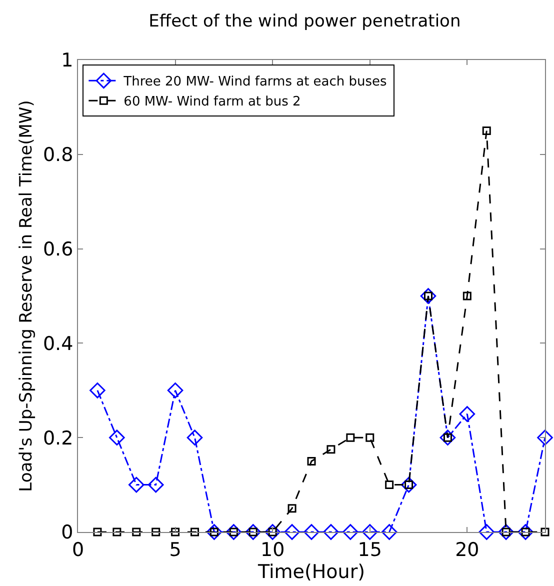  What do you see at coordinates (67, 533) in the screenshot?
I see `y-tick-label: 0` at bounding box center [67, 533].